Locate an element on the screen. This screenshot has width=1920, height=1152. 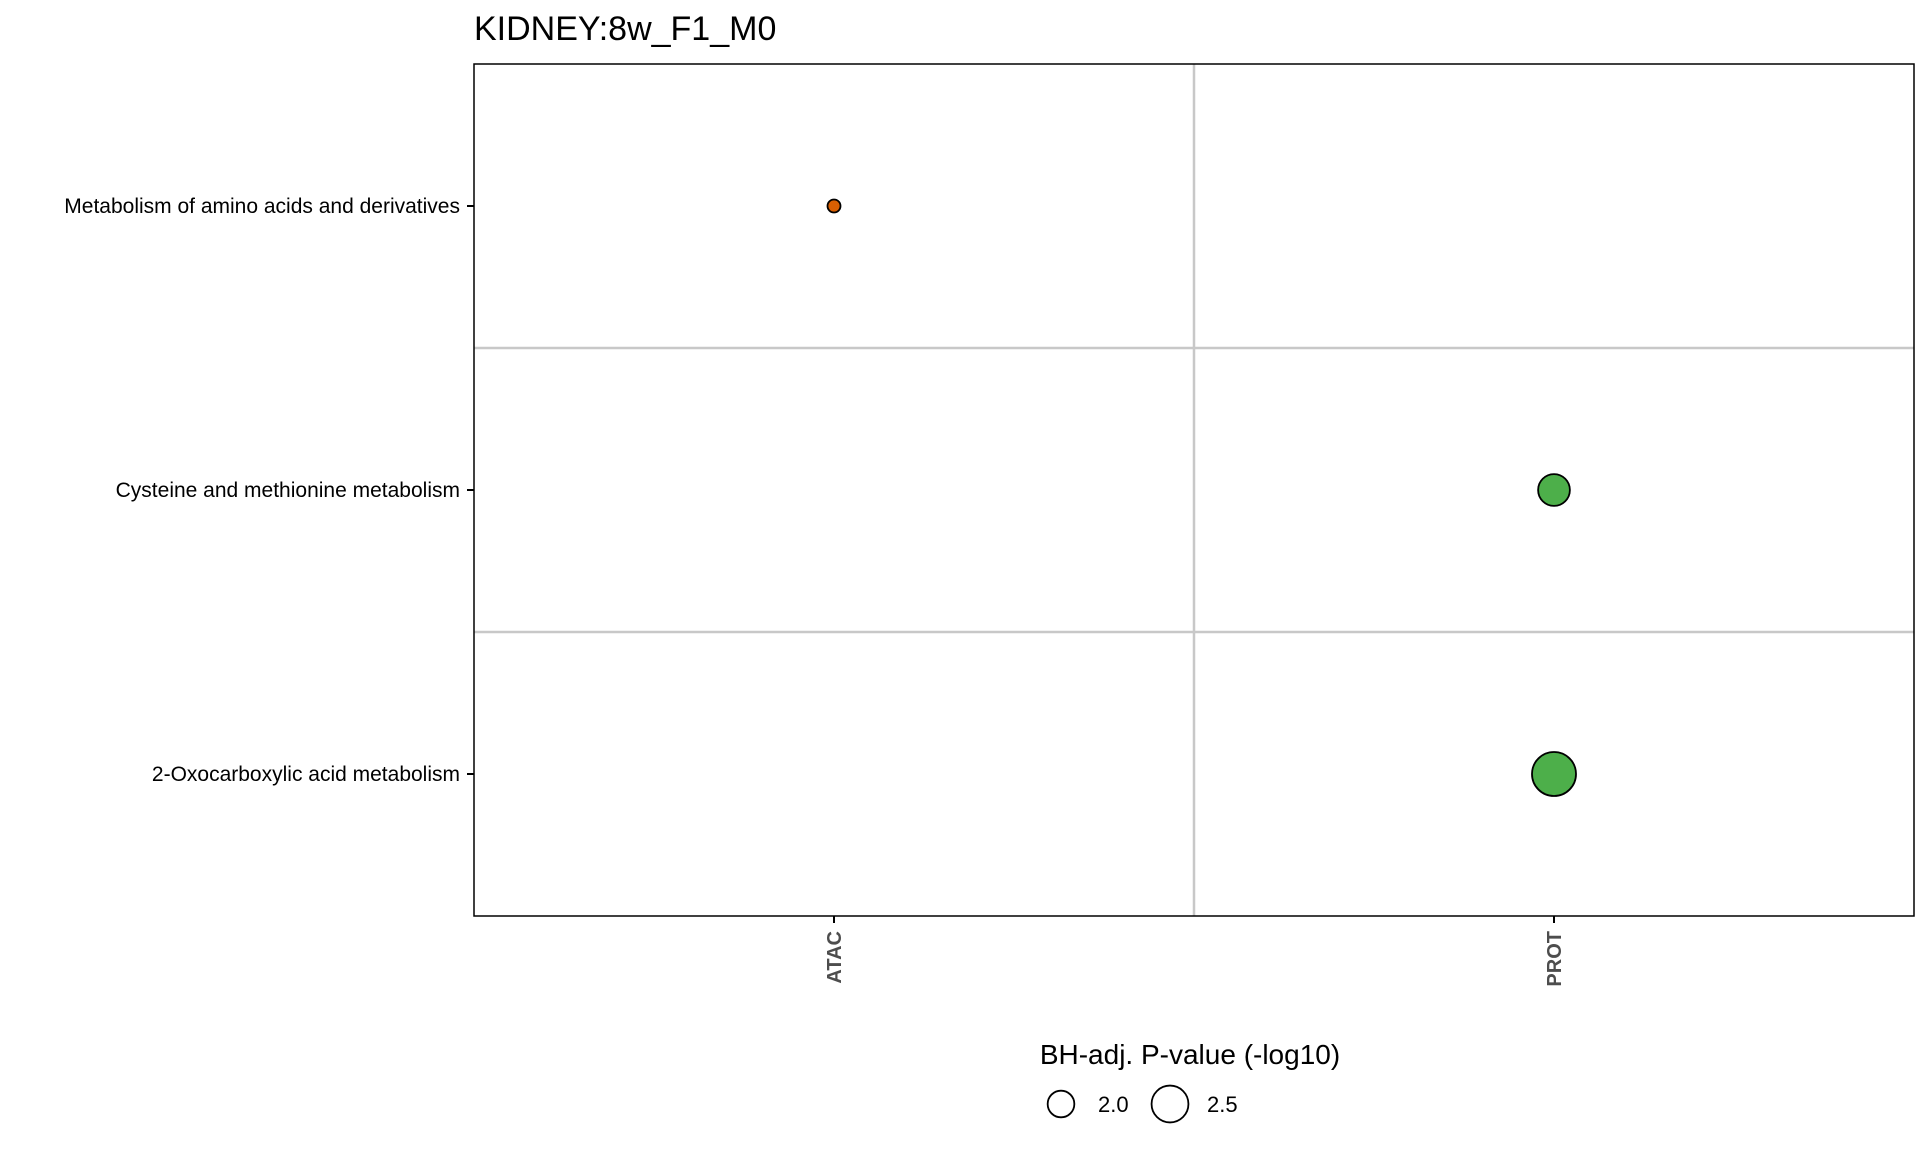
size-legend-label: 2.5 is located at coordinates (1222, 1104).